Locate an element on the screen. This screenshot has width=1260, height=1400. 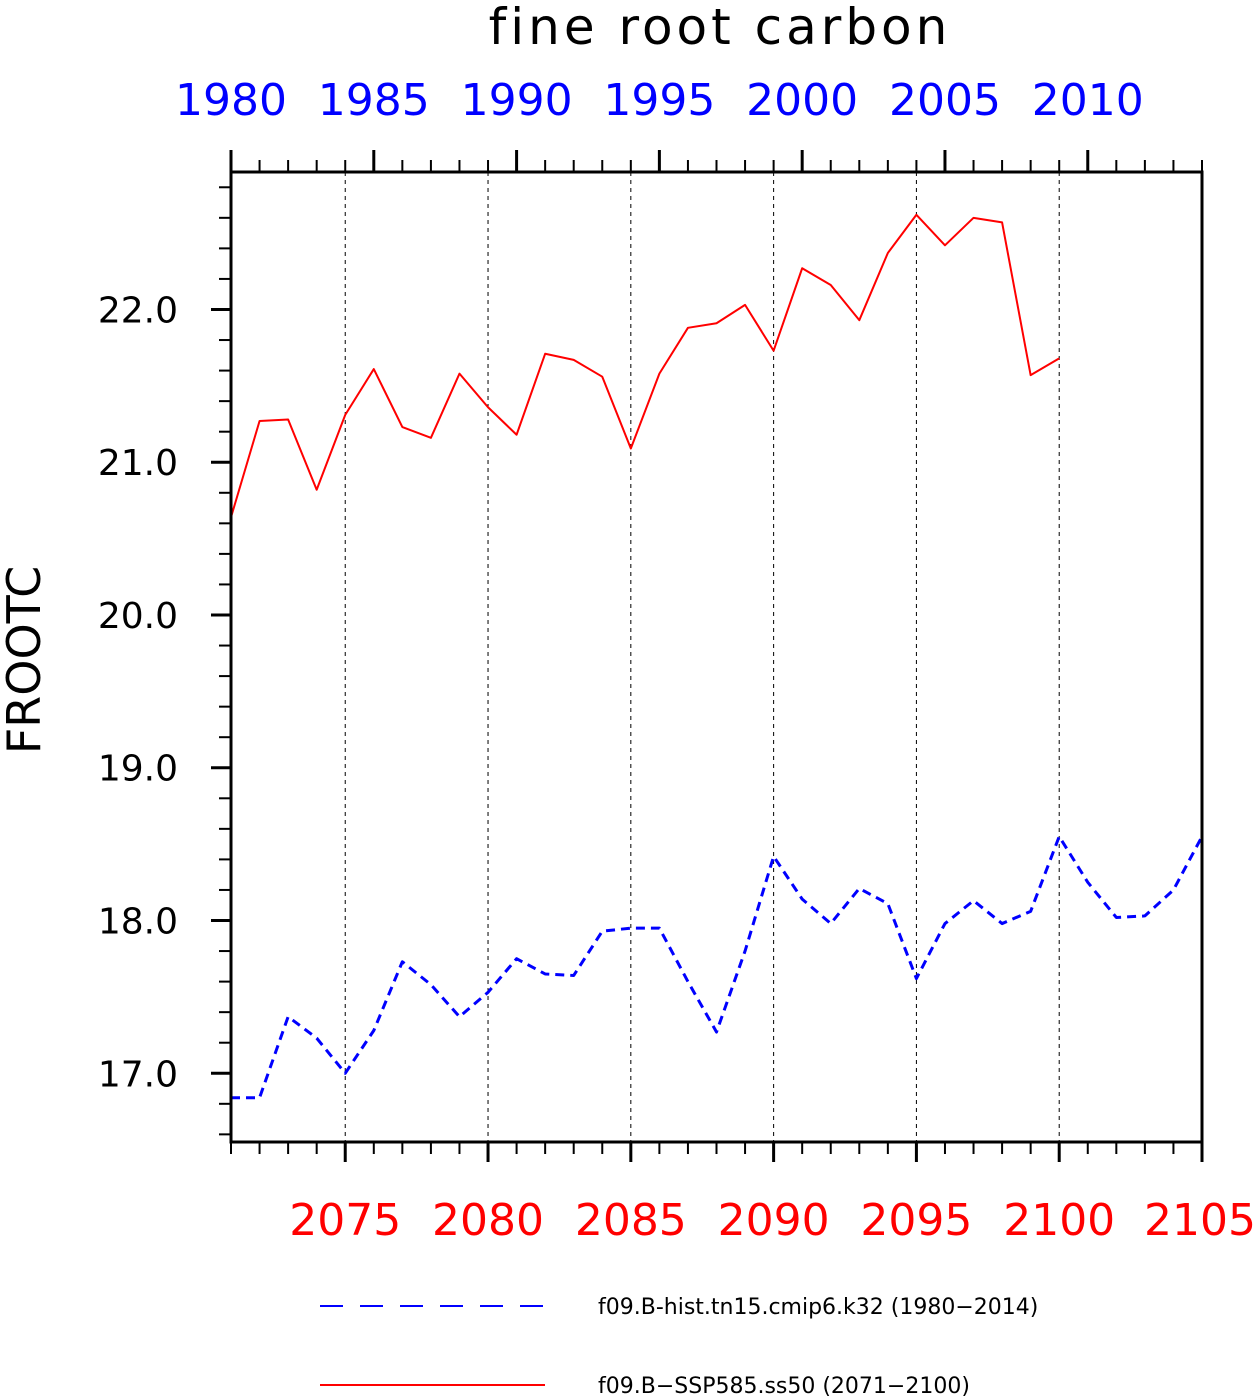
x-top-tick-label: 1985 is located at coordinates (374, 100).